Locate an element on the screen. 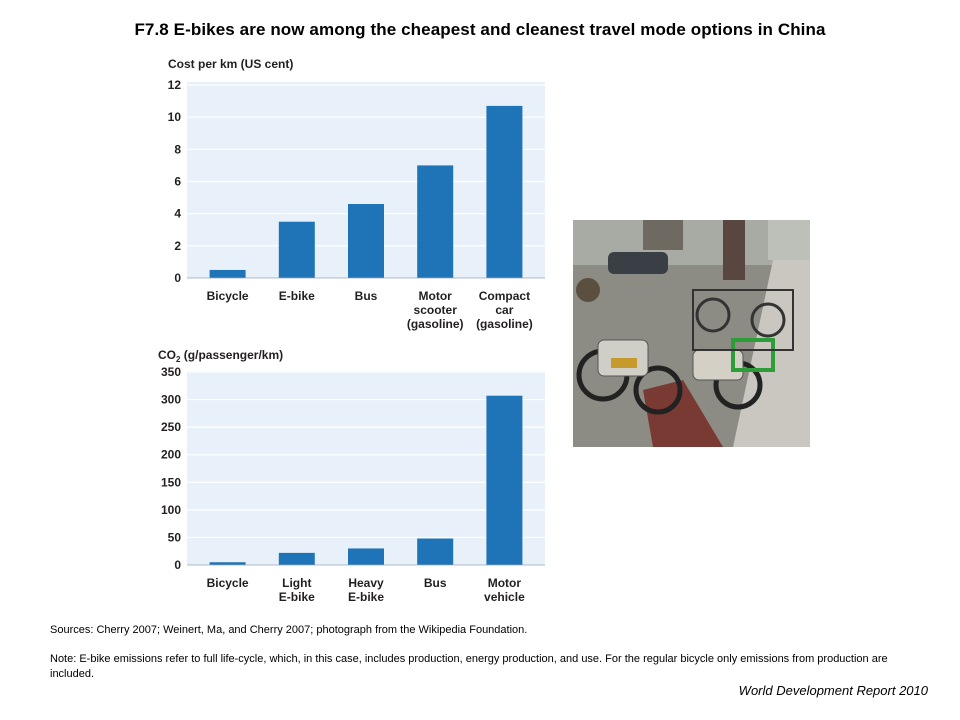 The width and height of the screenshot is (960, 720). ebike-photo-illustration is located at coordinates (691, 333).